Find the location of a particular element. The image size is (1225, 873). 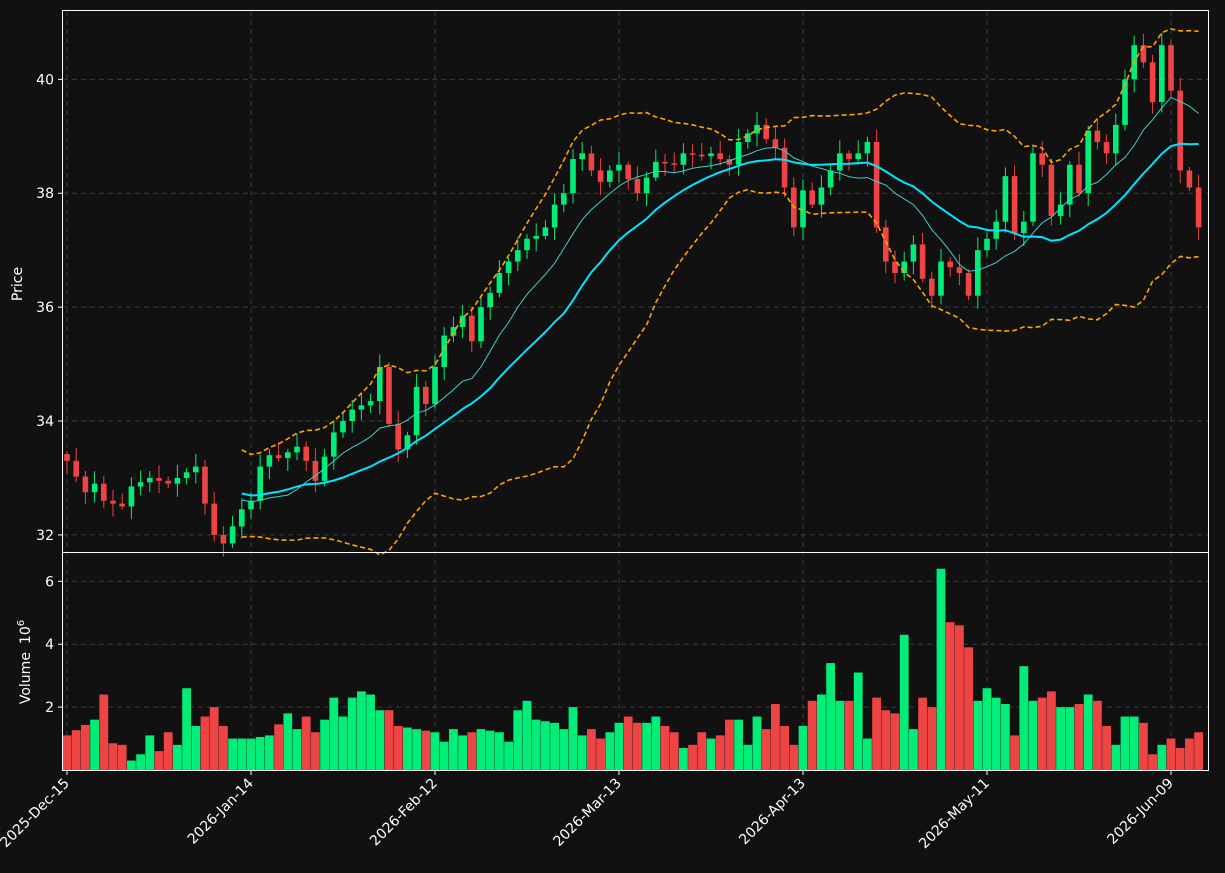

price-axis-label: Price is located at coordinates (18, 284).